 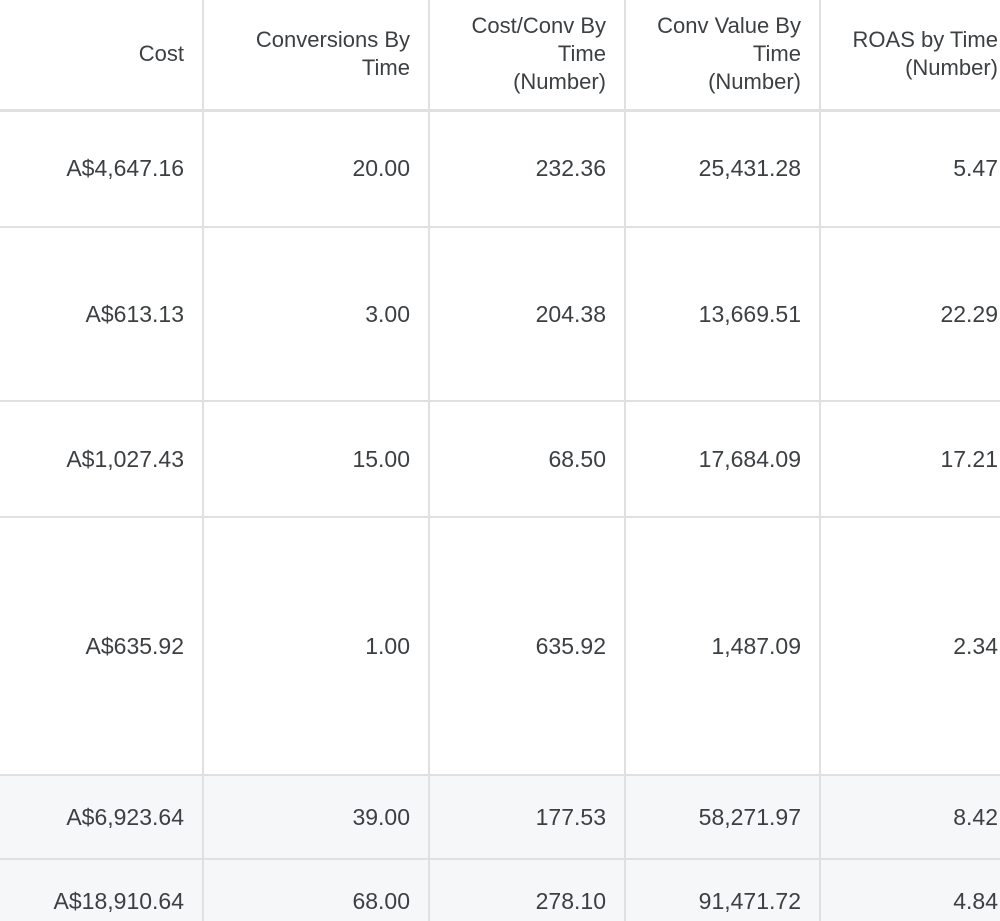 What do you see at coordinates (723, 459) in the screenshot?
I see `cell-conv-value: 17,684.09` at bounding box center [723, 459].